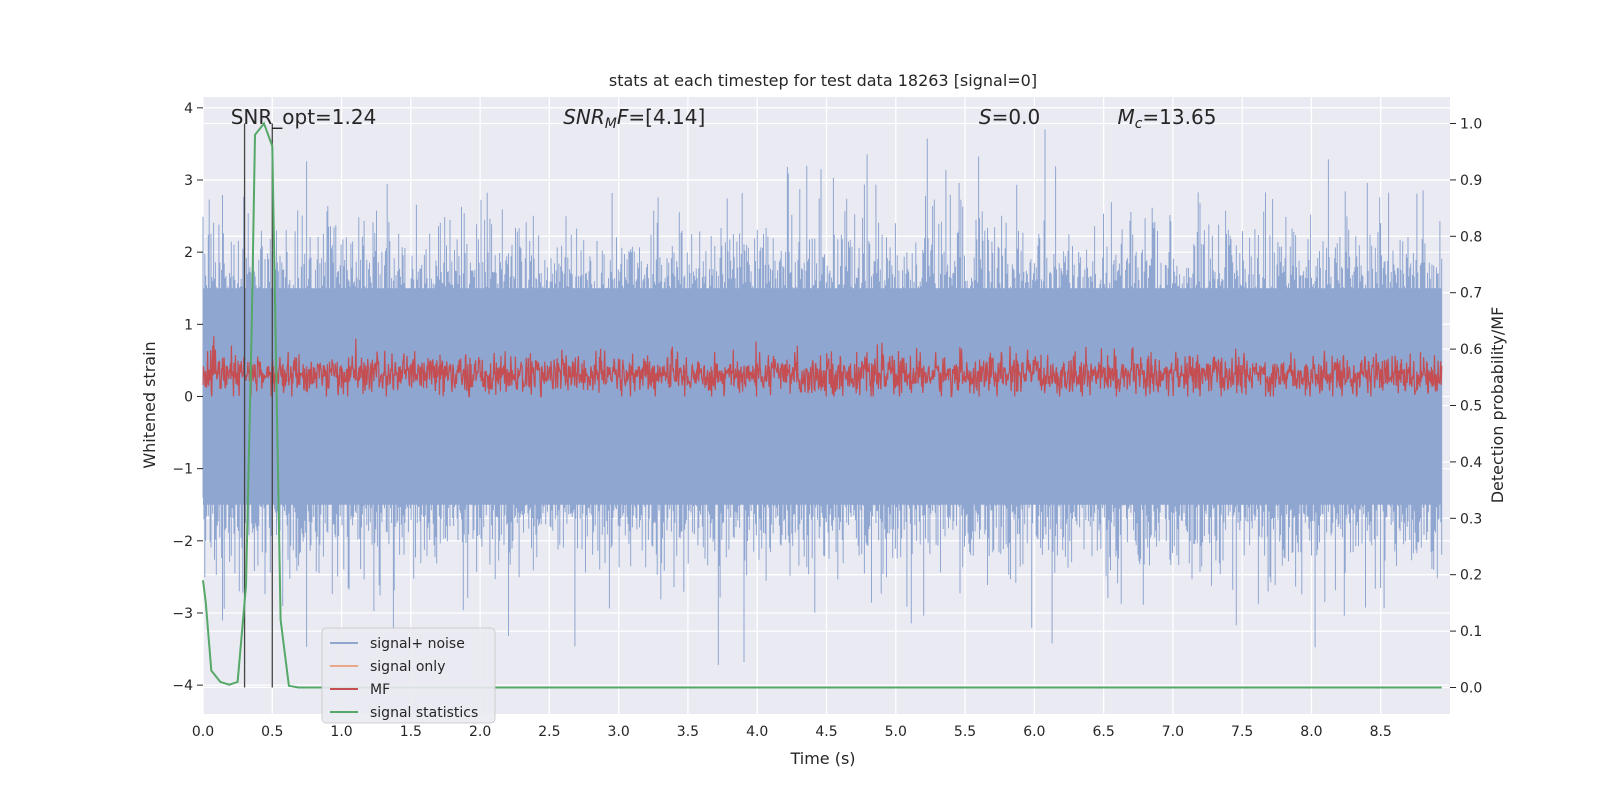 Image resolution: width=1600 pixels, height=800 pixels. What do you see at coordinates (1471, 125) in the screenshot?
I see `y2-tick-label: 1.0` at bounding box center [1471, 125].